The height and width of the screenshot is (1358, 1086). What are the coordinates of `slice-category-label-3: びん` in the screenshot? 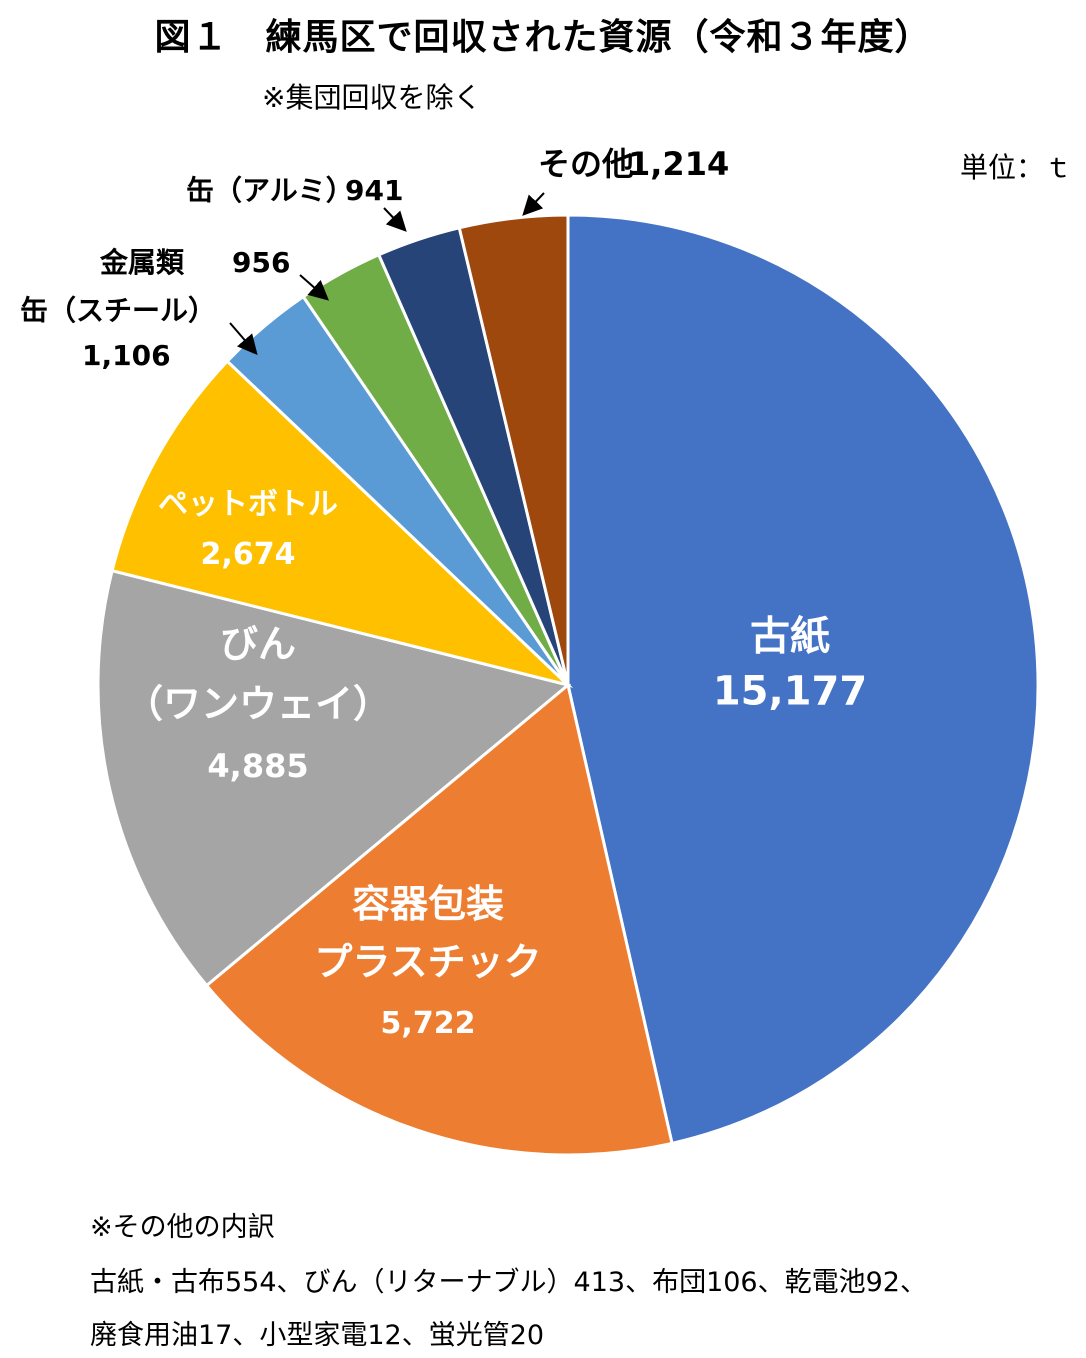 It's located at (258, 644).